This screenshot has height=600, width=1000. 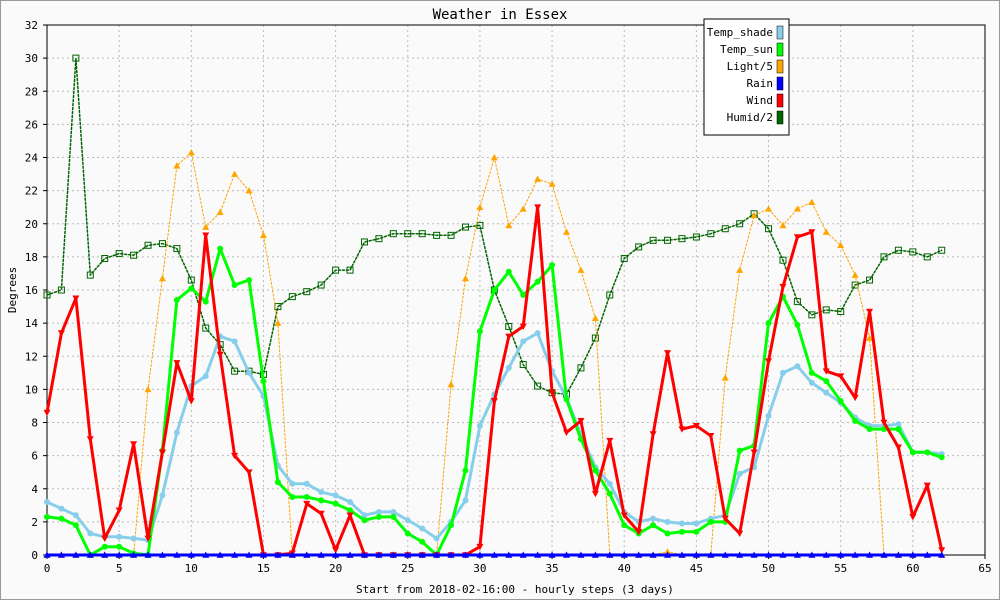 I want to click on legend-label: Rain, so click(x=760, y=83).